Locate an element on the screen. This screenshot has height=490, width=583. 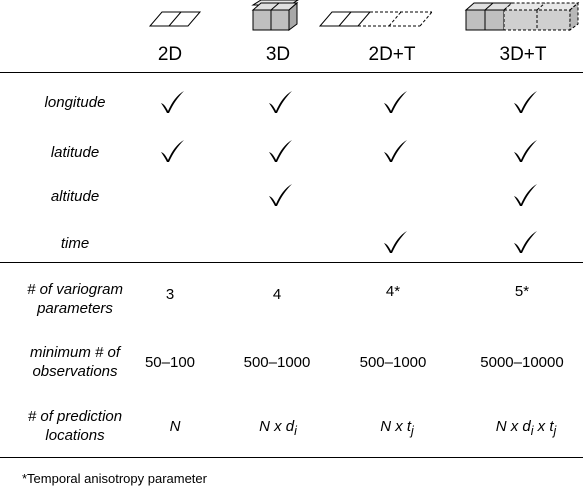
row-label-longitude: longitude is located at coordinates (75, 102).